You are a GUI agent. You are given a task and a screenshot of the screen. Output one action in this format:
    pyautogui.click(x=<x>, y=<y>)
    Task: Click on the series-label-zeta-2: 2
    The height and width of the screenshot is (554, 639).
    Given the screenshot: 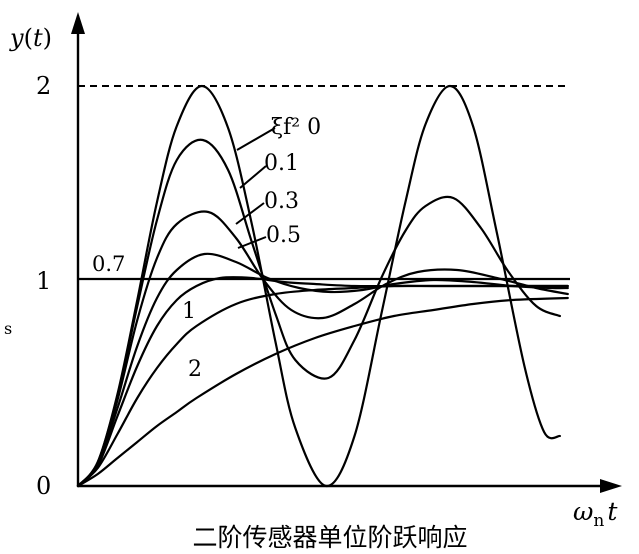 What is the action you would take?
    pyautogui.click(x=195, y=369)
    